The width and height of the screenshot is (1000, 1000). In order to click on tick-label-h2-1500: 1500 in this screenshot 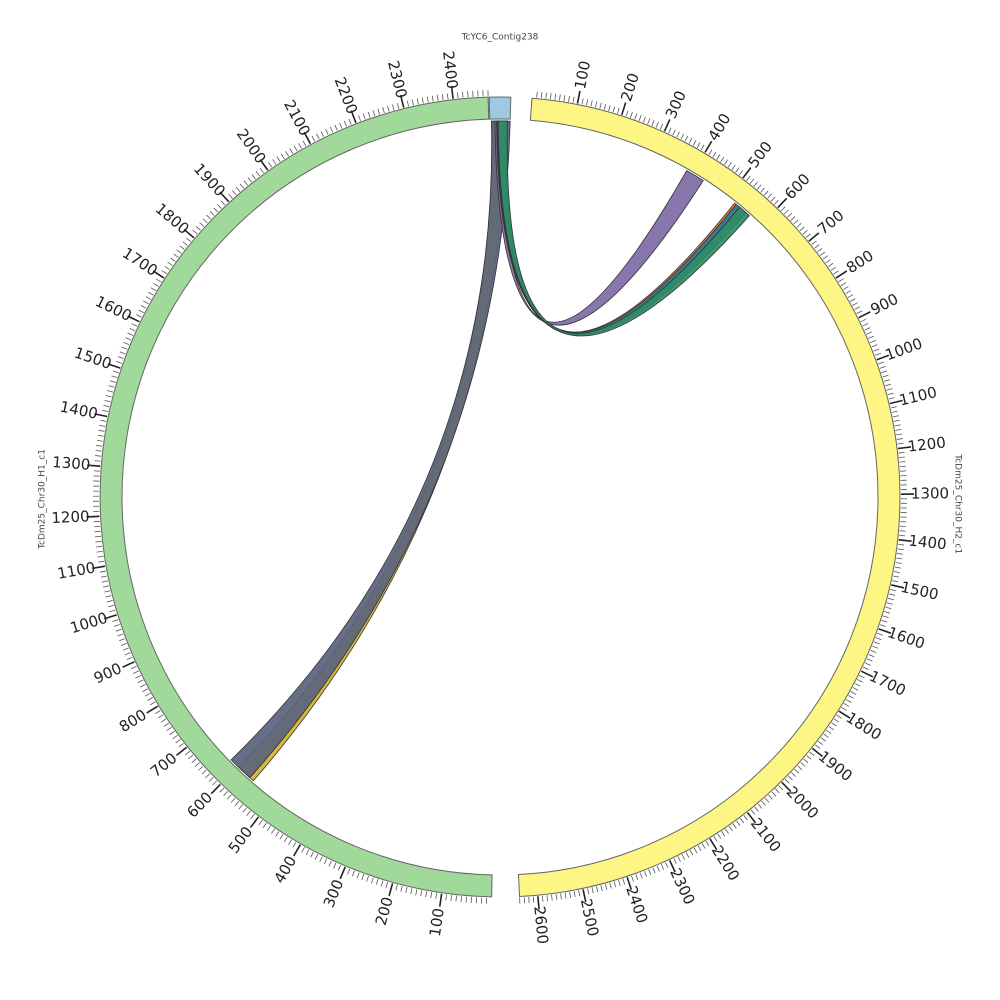, I will do `click(919, 591)`.